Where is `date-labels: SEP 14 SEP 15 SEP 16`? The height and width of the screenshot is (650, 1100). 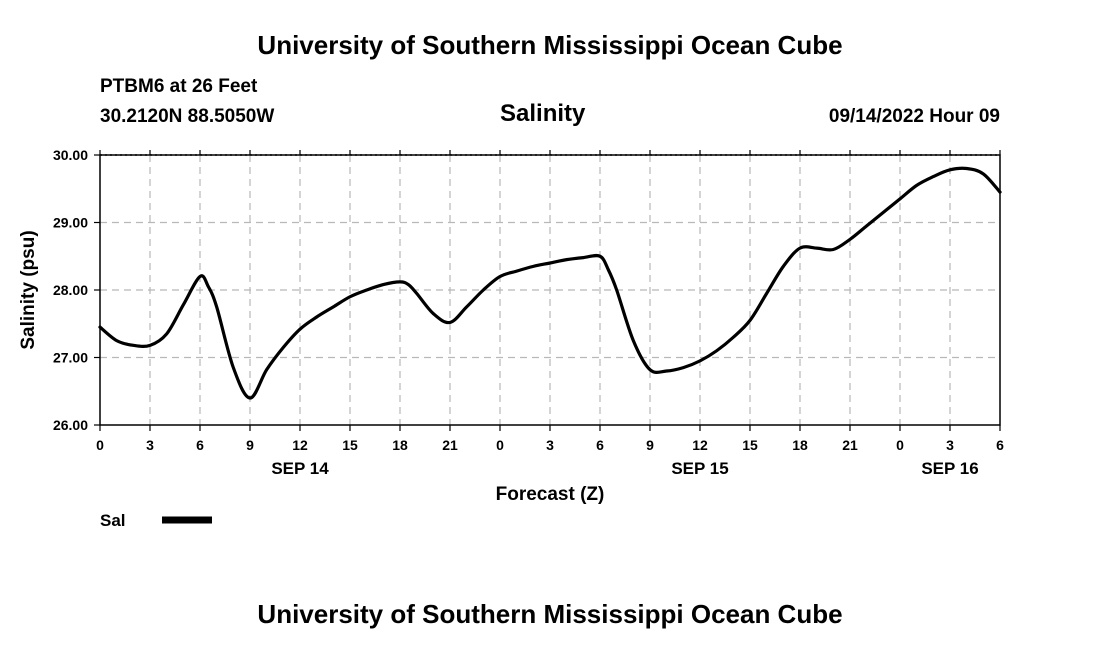
date-labels: SEP 14 SEP 15 SEP 16 is located at coordinates (624, 468).